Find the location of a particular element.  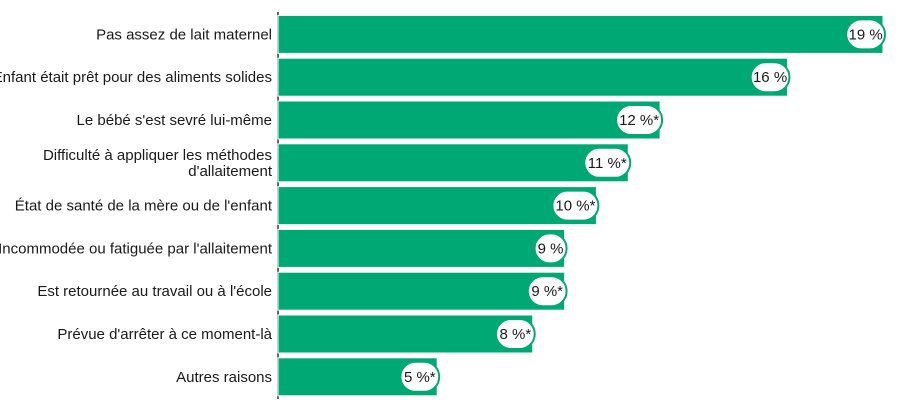

value-label: 8 %* is located at coordinates (515, 334).